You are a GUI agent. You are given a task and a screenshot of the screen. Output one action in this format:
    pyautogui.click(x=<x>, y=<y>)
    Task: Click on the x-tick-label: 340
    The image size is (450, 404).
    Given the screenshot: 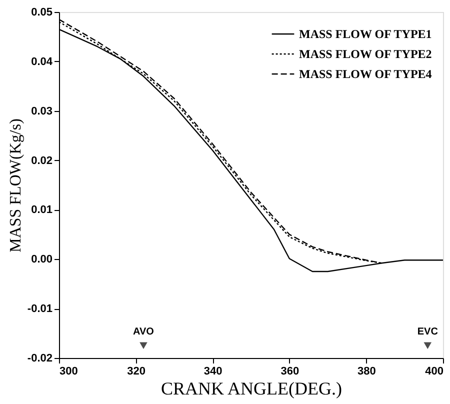 What is the action you would take?
    pyautogui.click(x=213, y=372)
    